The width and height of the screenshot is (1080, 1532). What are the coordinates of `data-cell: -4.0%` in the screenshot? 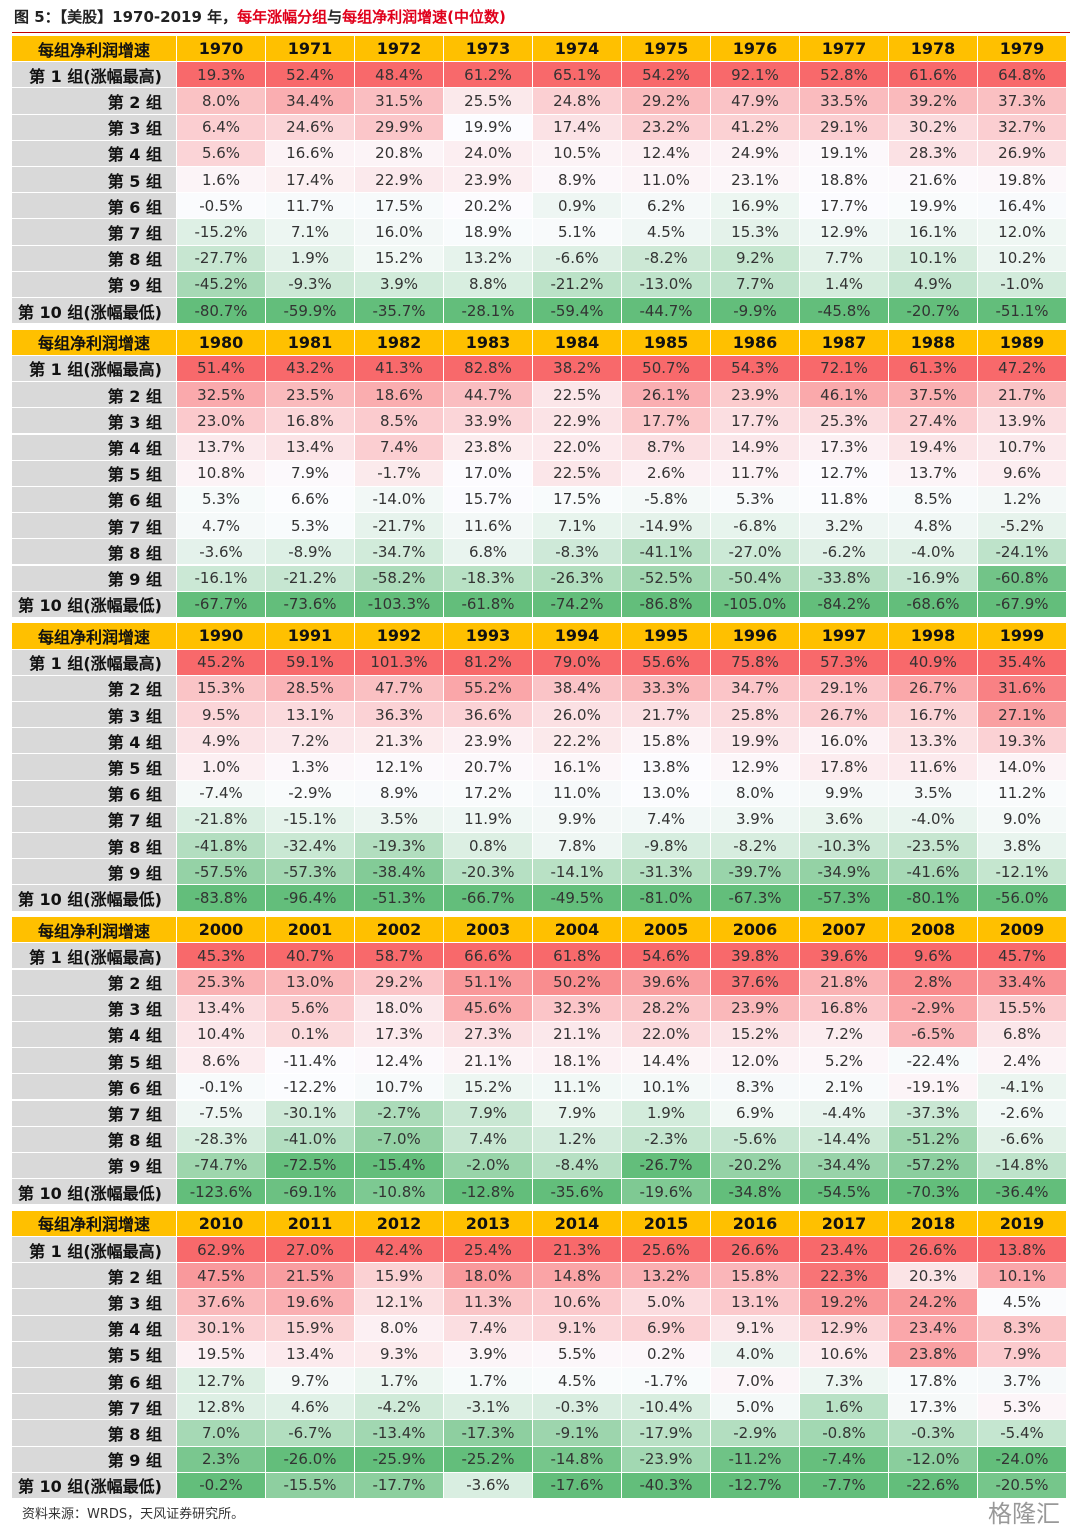 It's located at (933, 819).